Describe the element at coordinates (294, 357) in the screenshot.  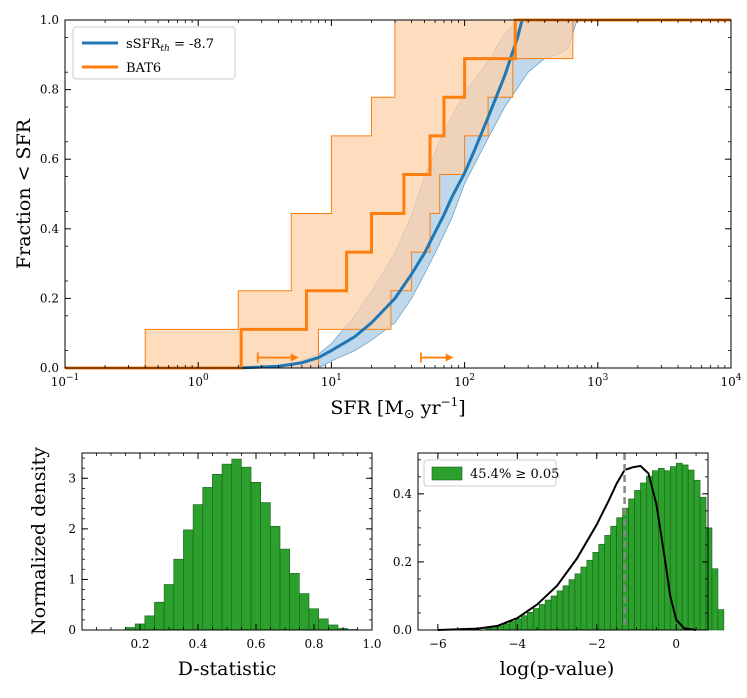
I see `arrow-head` at that location.